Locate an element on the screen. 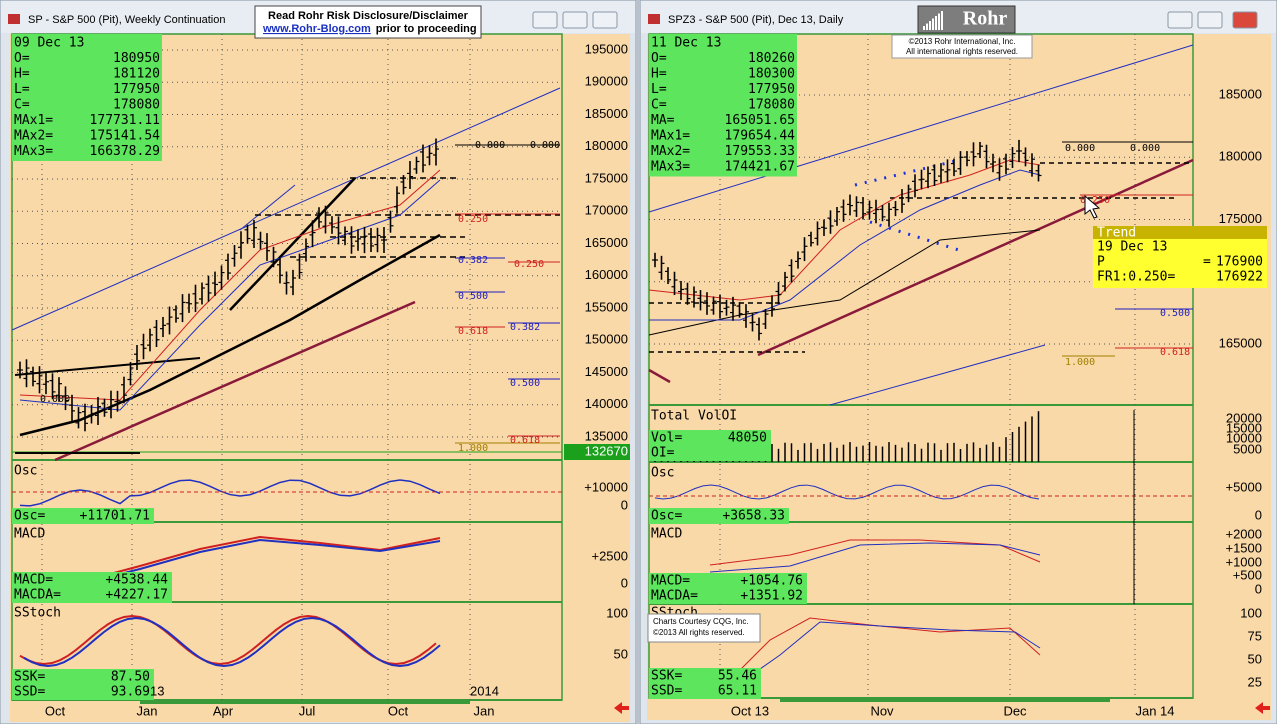 This screenshot has width=1277, height=724. oscillator-line is located at coordinates (230, 493).